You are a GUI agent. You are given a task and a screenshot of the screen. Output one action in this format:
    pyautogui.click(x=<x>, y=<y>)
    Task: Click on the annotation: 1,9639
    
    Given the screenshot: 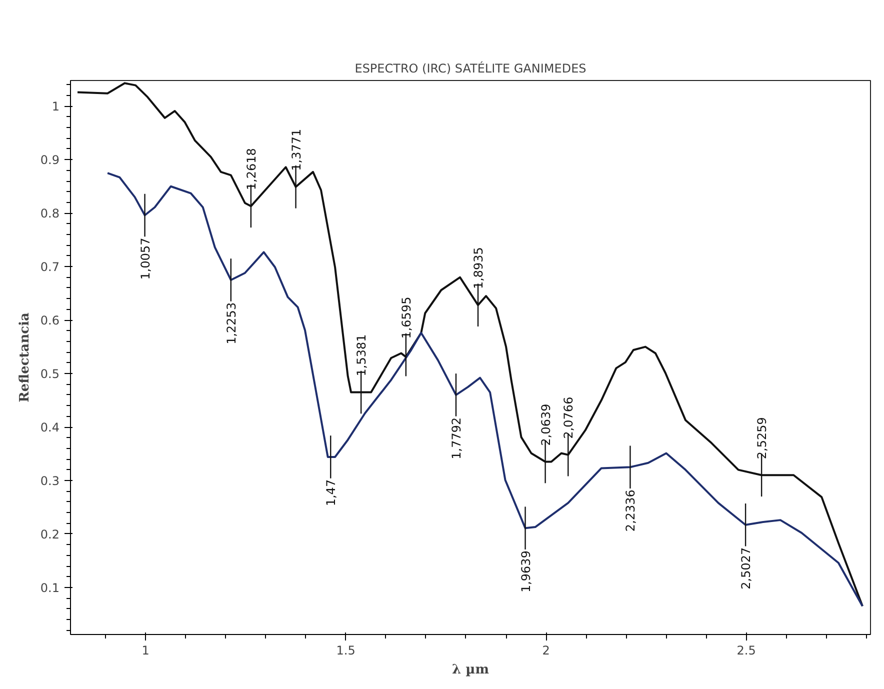 What is the action you would take?
    pyautogui.click(x=525, y=571)
    